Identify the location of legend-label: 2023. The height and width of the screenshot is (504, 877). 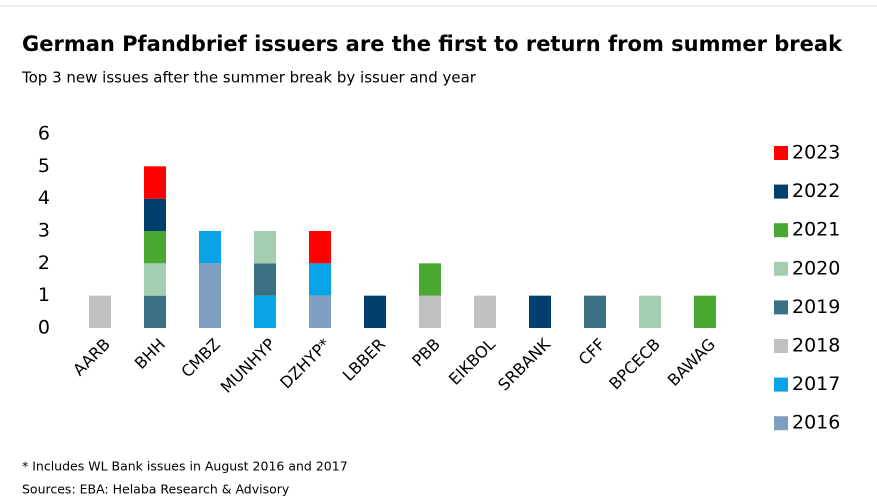
(816, 153).